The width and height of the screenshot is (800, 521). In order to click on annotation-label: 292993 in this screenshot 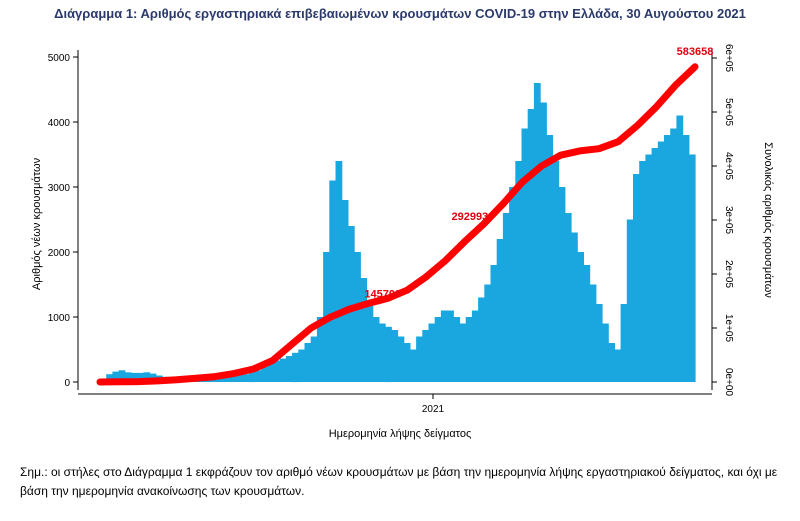, I will do `click(470, 217)`.